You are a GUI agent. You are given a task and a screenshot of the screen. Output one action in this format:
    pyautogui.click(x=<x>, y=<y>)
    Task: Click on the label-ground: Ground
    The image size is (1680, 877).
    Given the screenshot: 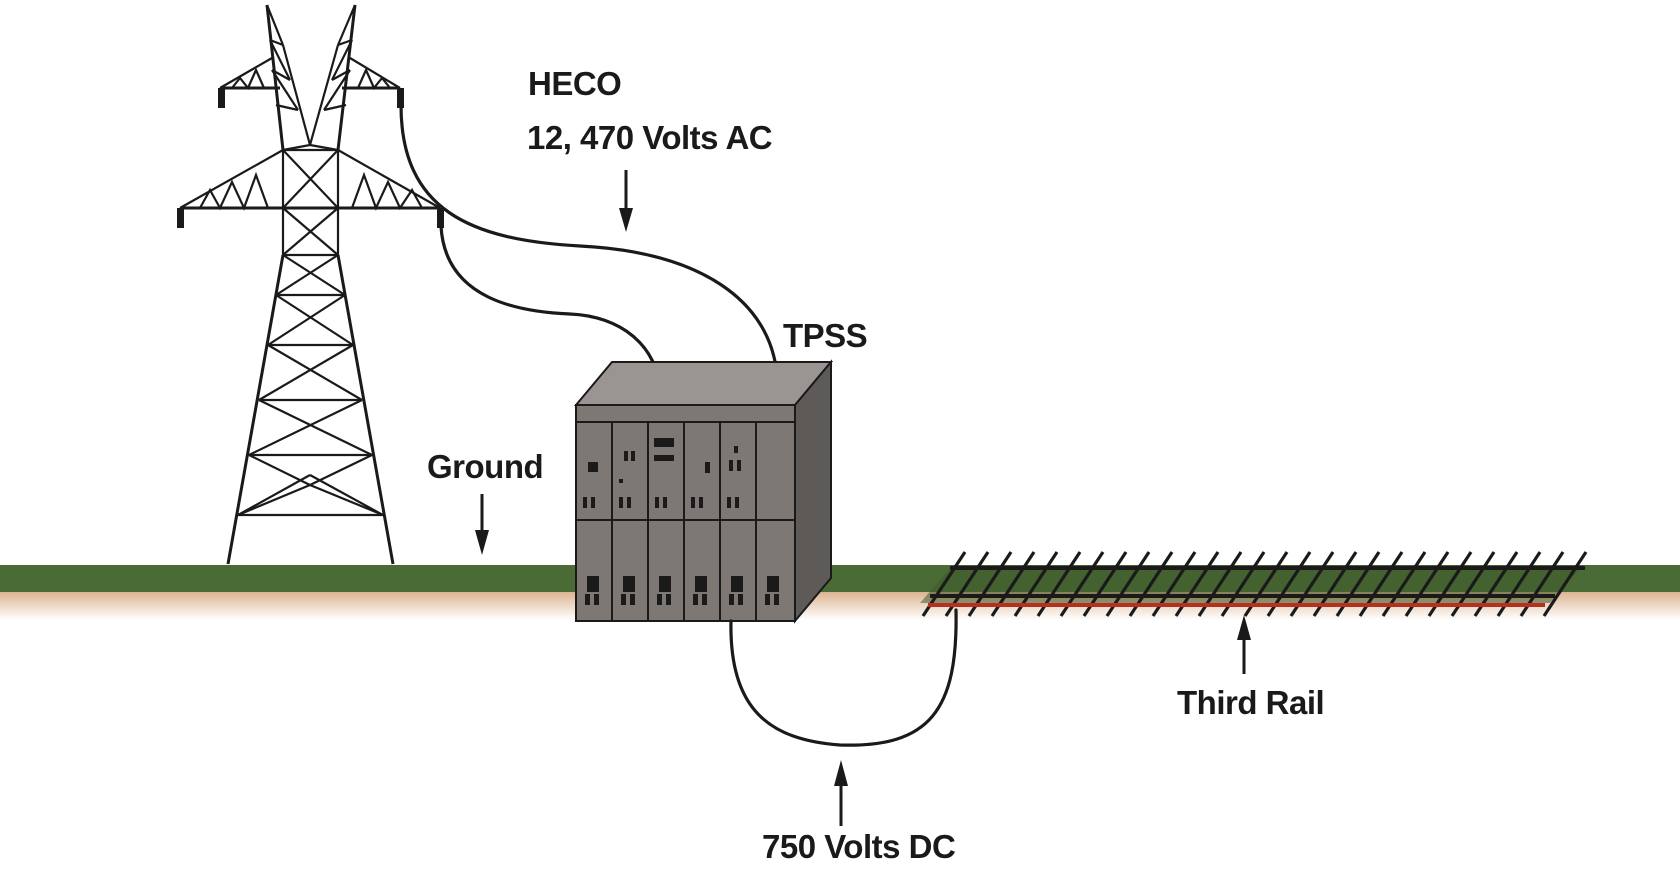 What is the action you would take?
    pyautogui.click(x=485, y=466)
    